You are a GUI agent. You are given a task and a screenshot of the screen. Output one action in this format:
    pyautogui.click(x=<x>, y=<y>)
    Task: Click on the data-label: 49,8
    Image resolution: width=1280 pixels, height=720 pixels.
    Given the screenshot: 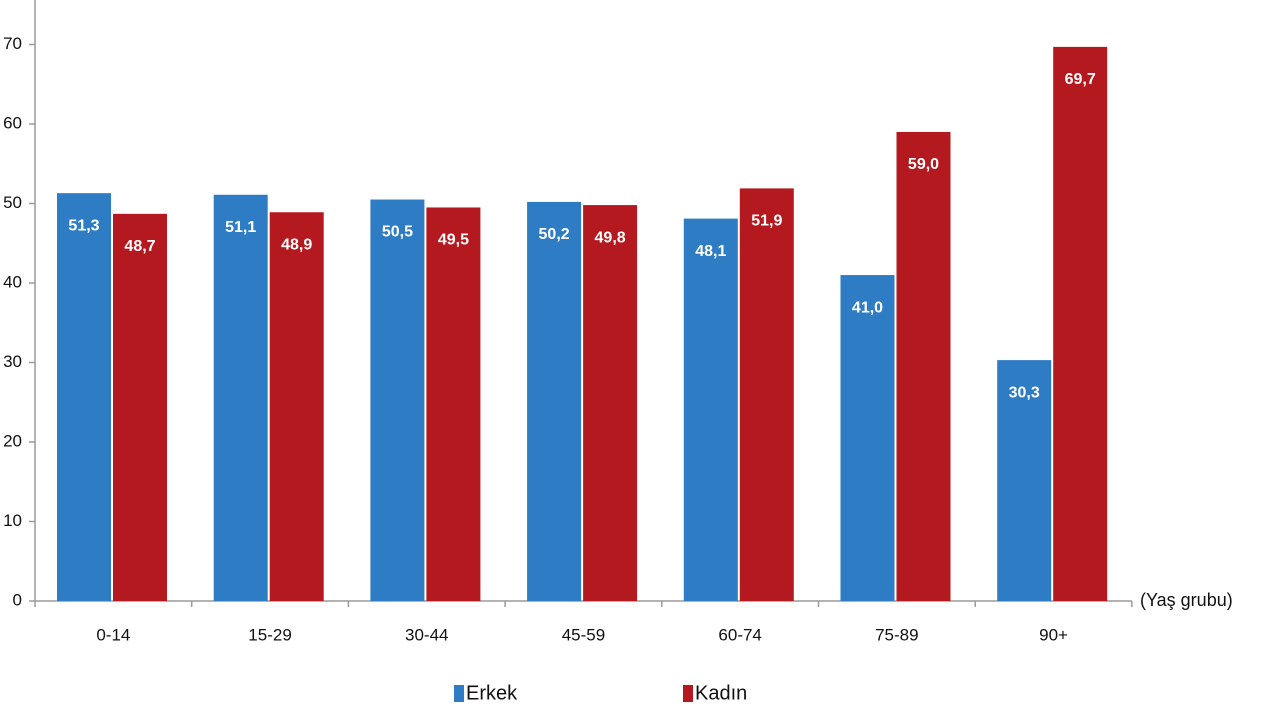 What is the action you would take?
    pyautogui.click(x=610, y=237)
    